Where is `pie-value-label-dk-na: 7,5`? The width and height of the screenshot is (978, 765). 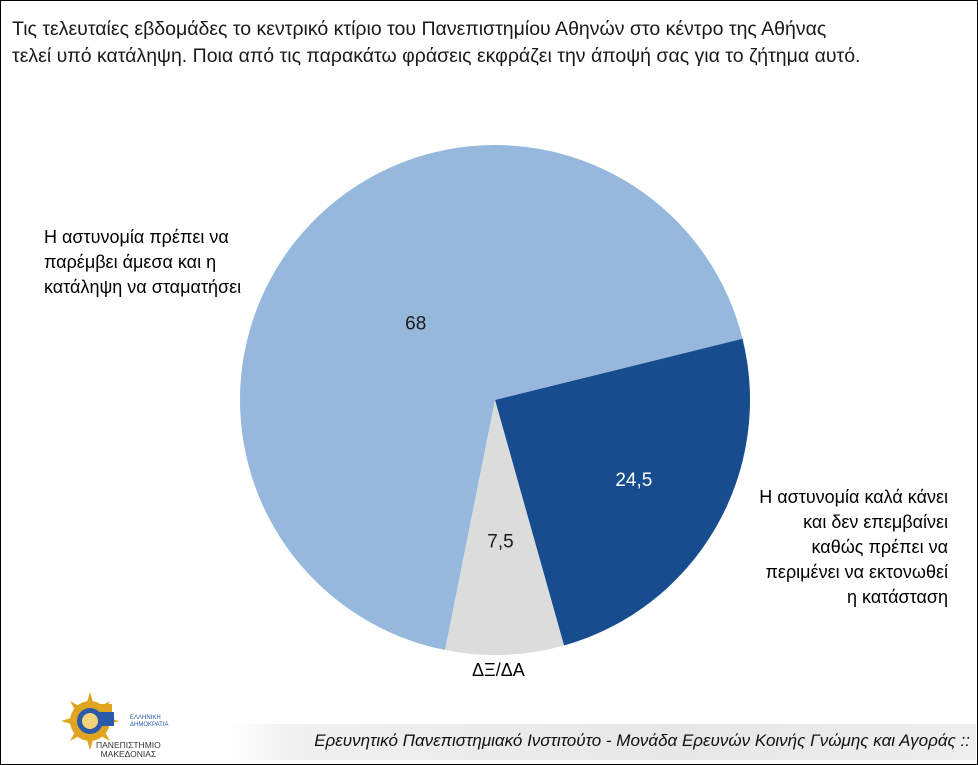
pie-value-label-dk-na: 7,5 is located at coordinates (500, 542).